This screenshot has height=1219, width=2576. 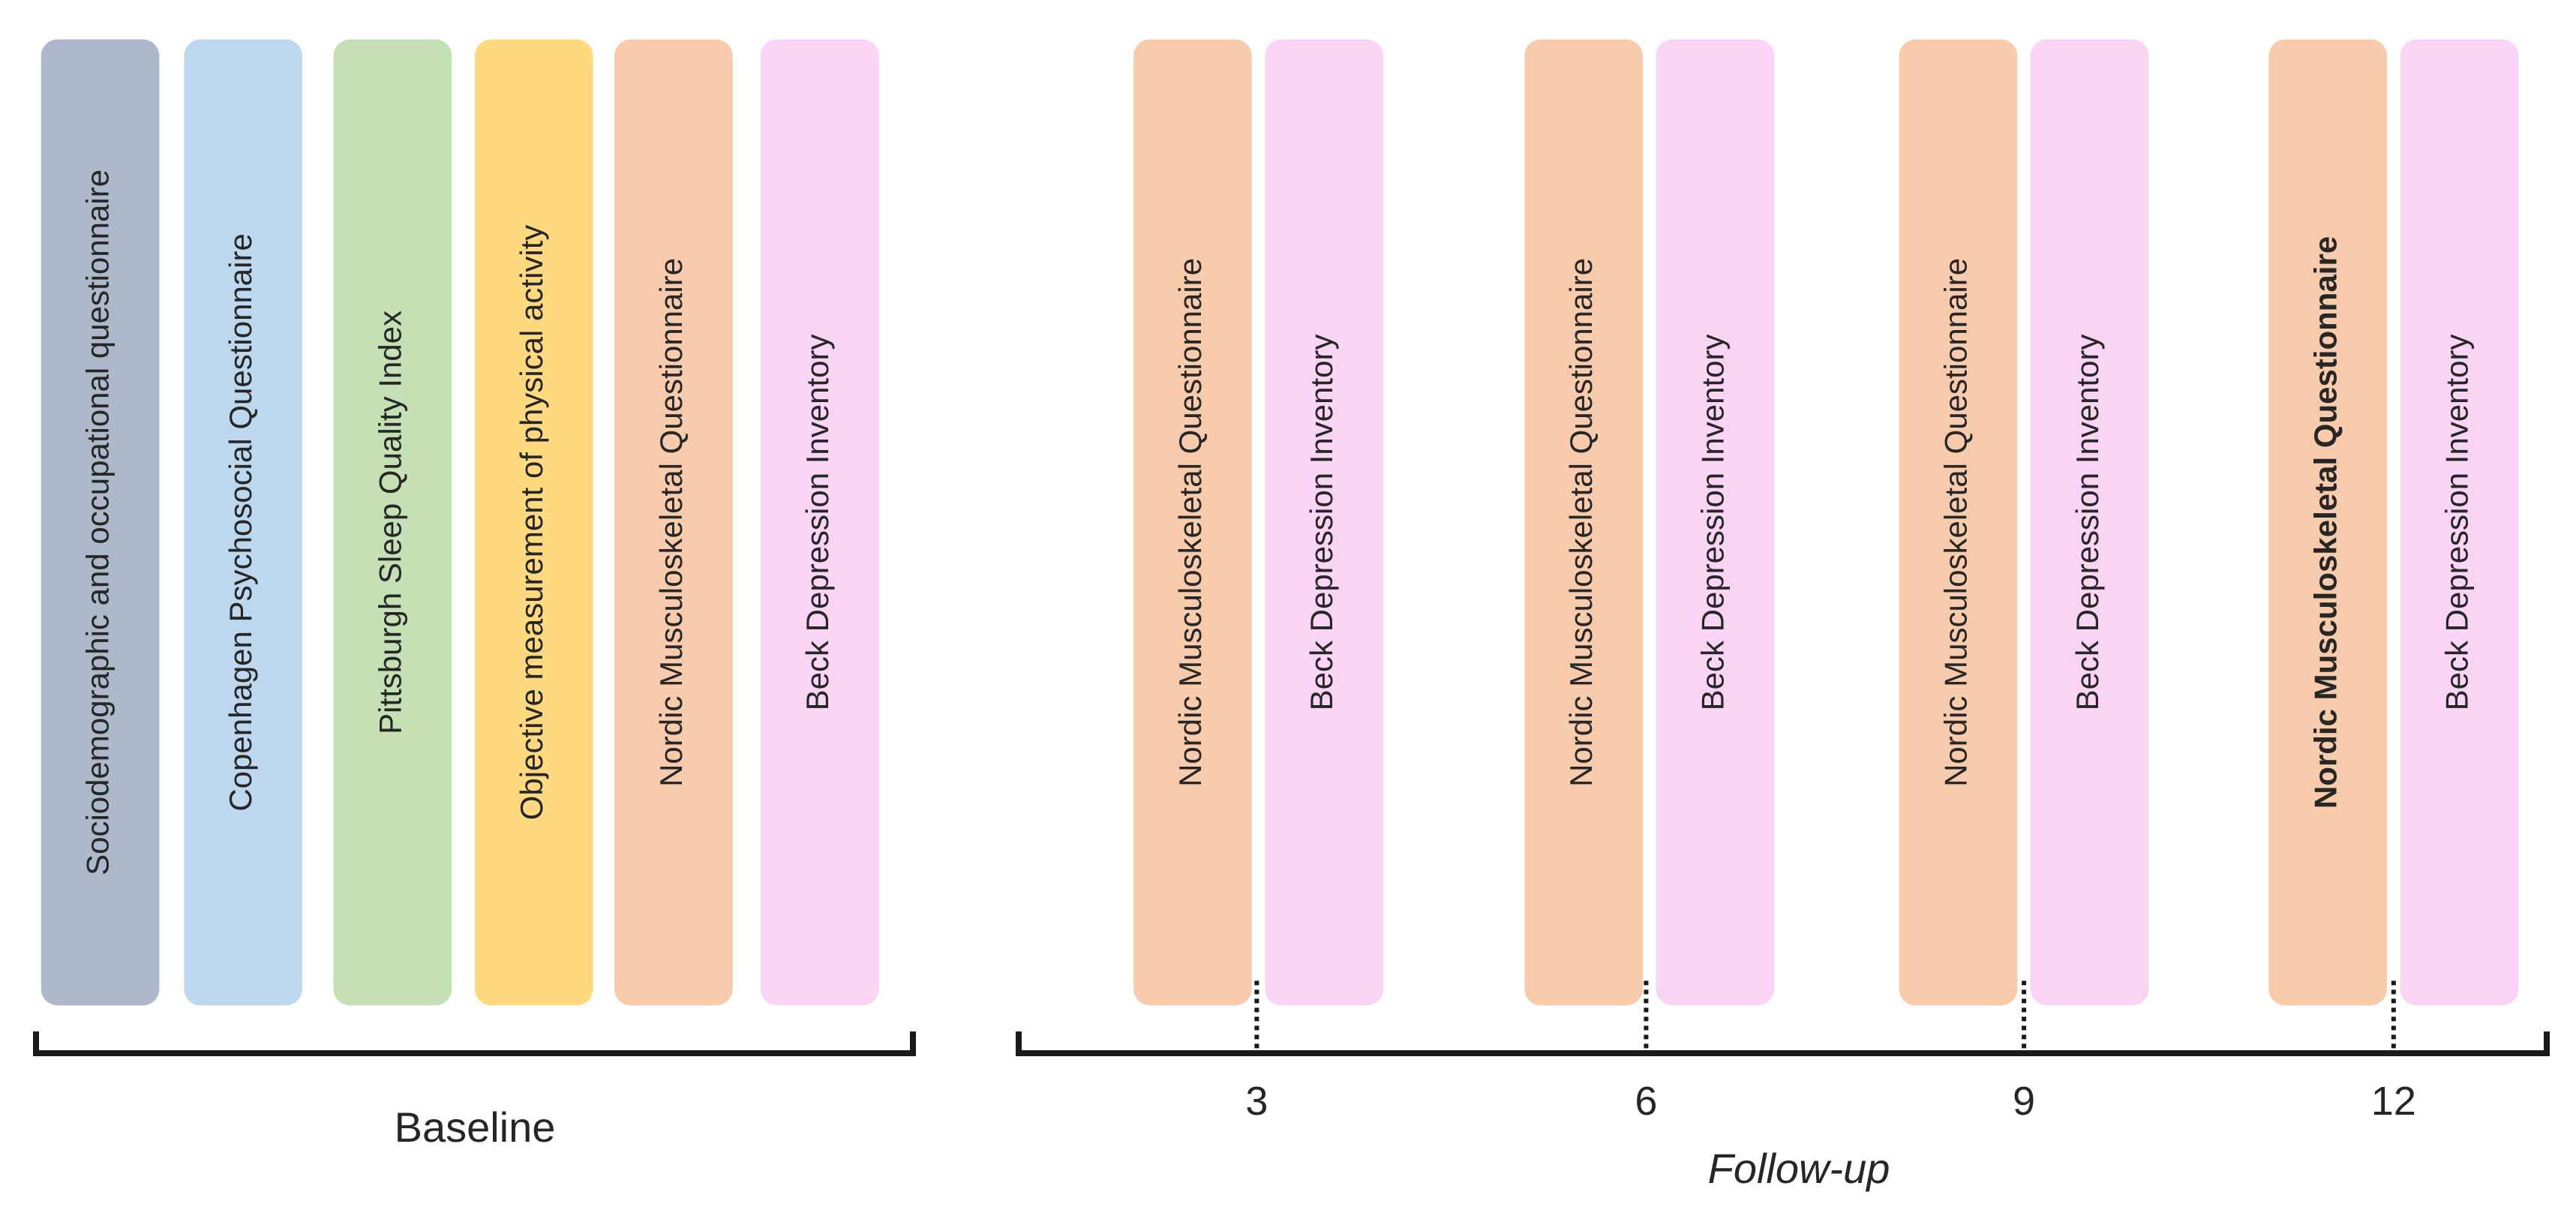 I want to click on follow-up-label: Follow-up, so click(x=1799, y=1168).